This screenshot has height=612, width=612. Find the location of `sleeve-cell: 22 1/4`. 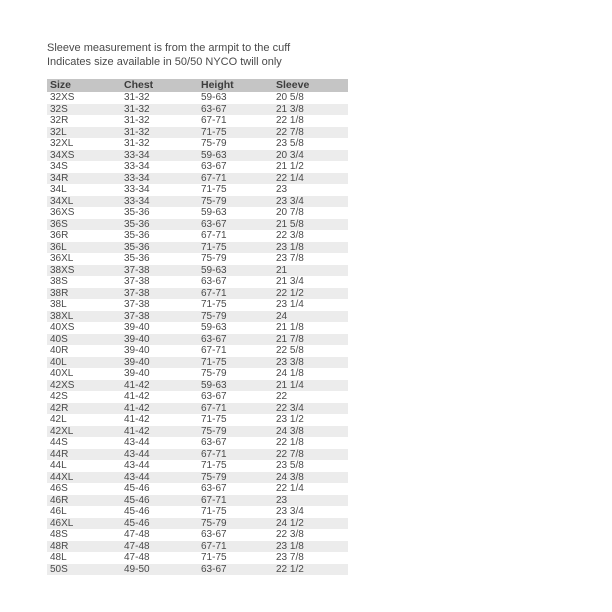

sleeve-cell: 22 1/4 is located at coordinates (290, 488).